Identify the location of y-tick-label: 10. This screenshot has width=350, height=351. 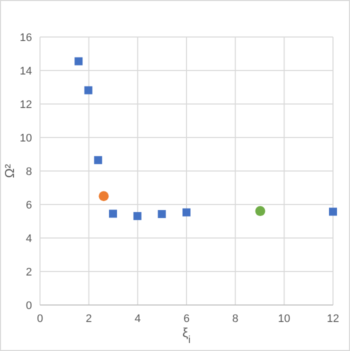
(26, 138).